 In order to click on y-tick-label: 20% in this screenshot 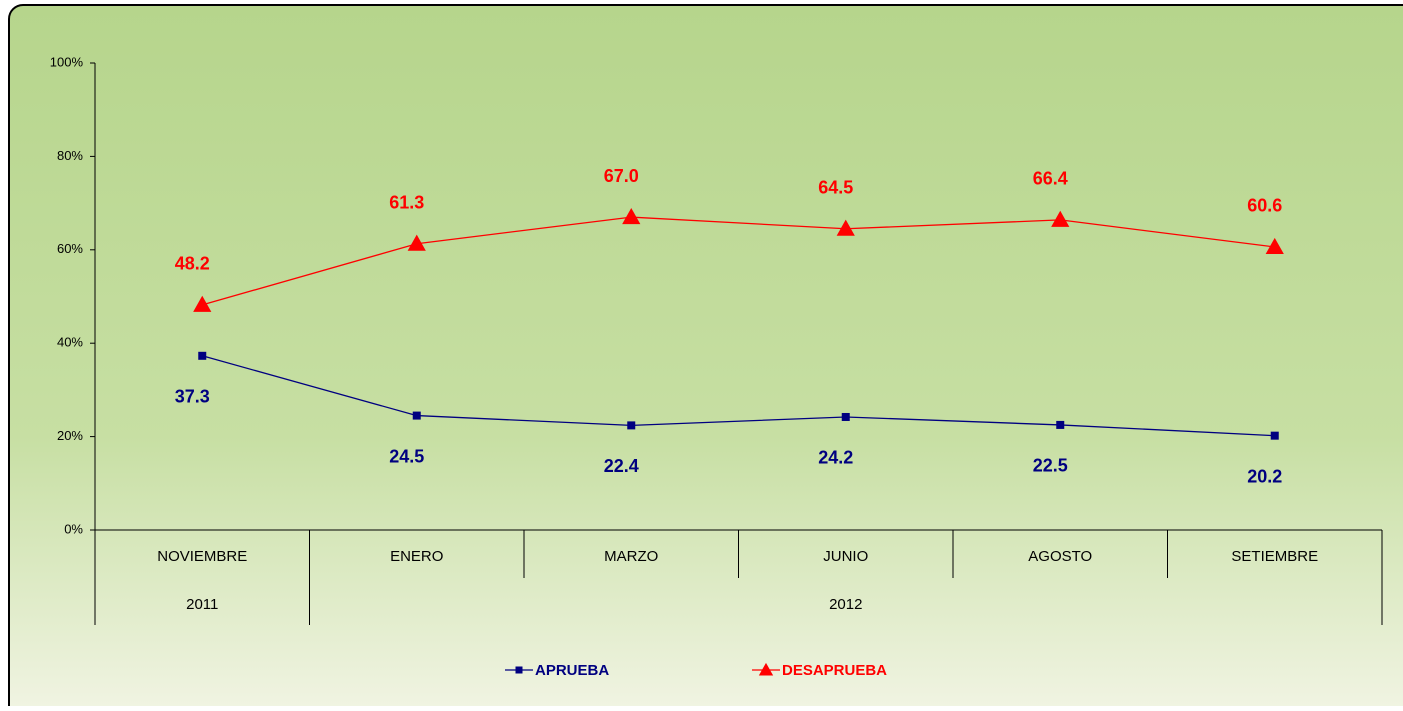, I will do `click(70, 435)`.